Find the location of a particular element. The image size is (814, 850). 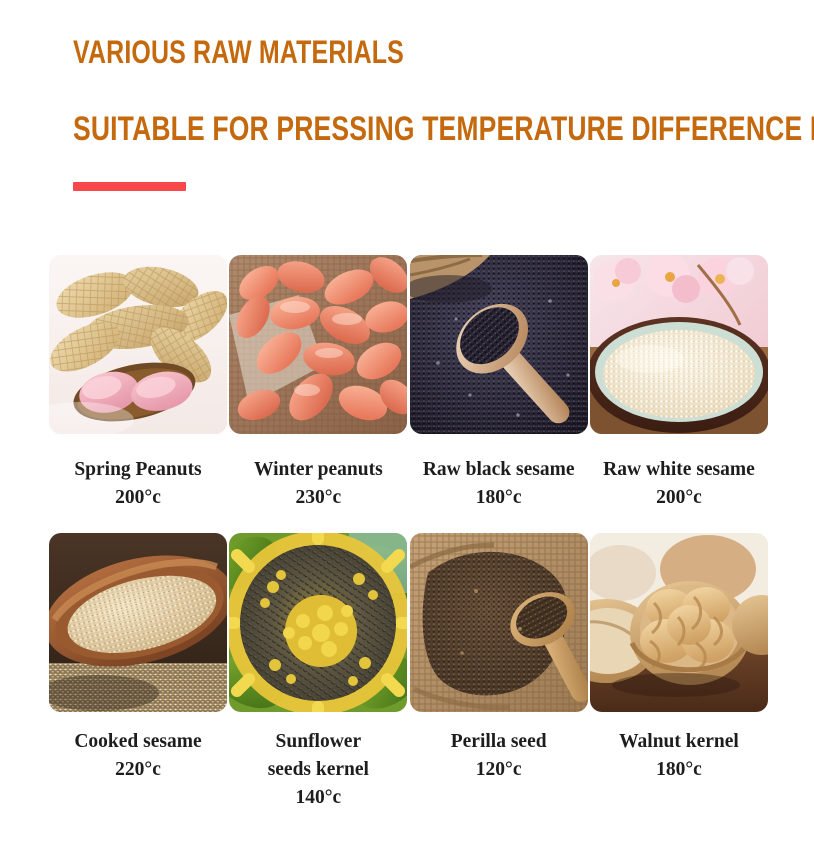

perilla-seed-photo is located at coordinates (498, 623).